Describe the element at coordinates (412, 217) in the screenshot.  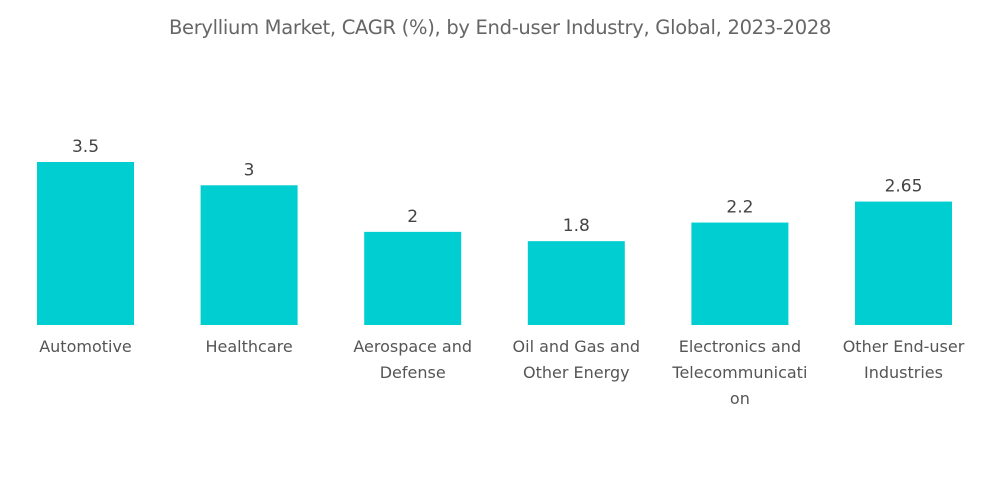
I see `data-label: 2` at that location.